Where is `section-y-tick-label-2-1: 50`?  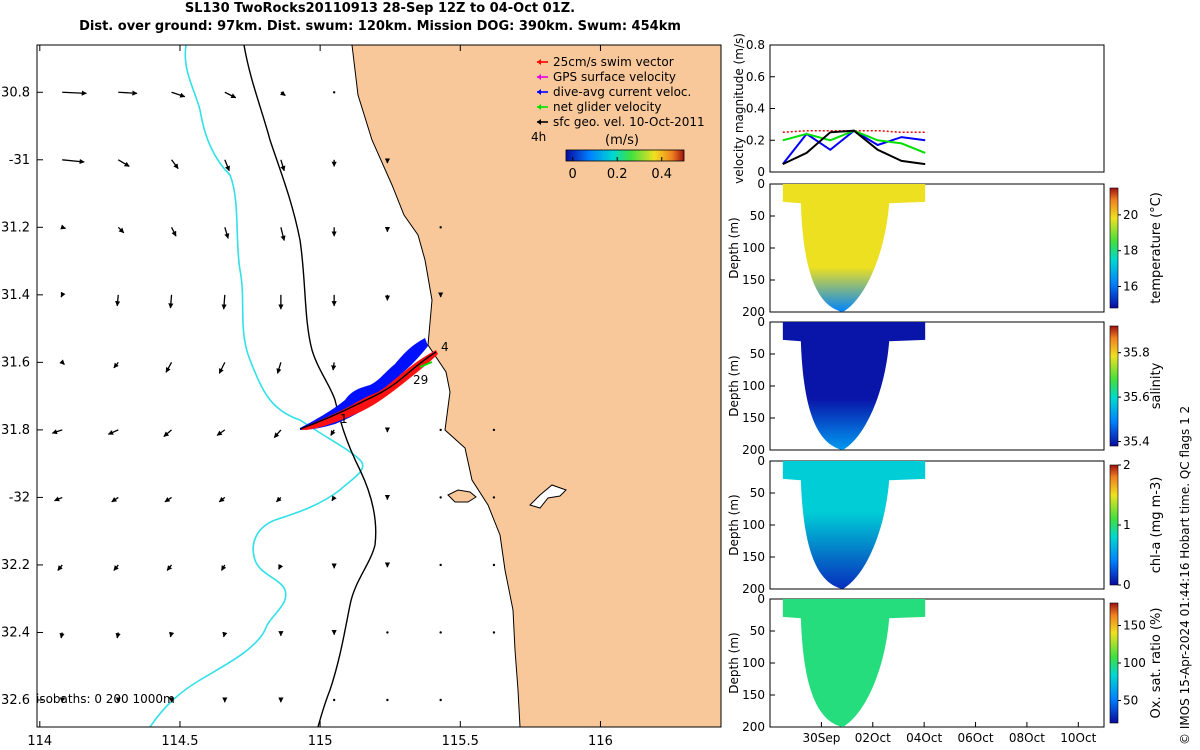
section-y-tick-label-2-1: 50 is located at coordinates (757, 493).